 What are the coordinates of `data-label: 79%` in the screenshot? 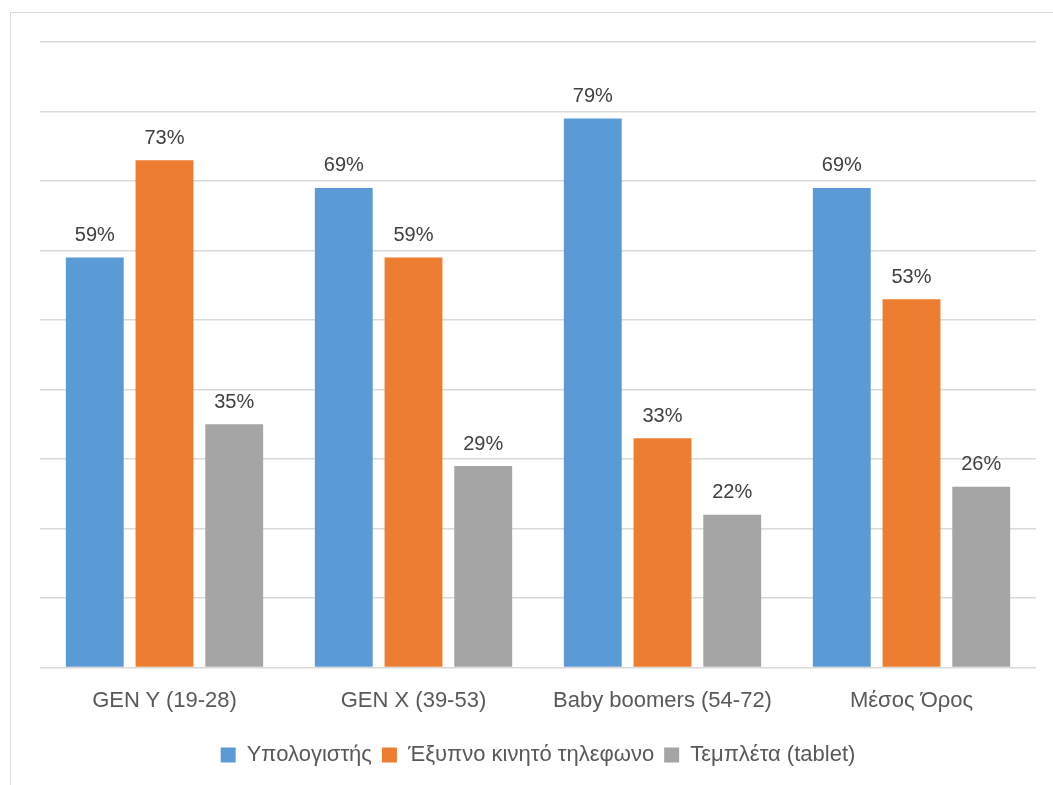 It's located at (593, 94).